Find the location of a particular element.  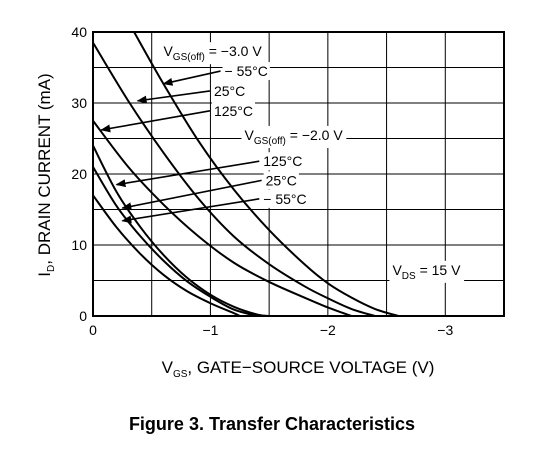

annotation-label-g1-25: 25°C is located at coordinates (281, 180).